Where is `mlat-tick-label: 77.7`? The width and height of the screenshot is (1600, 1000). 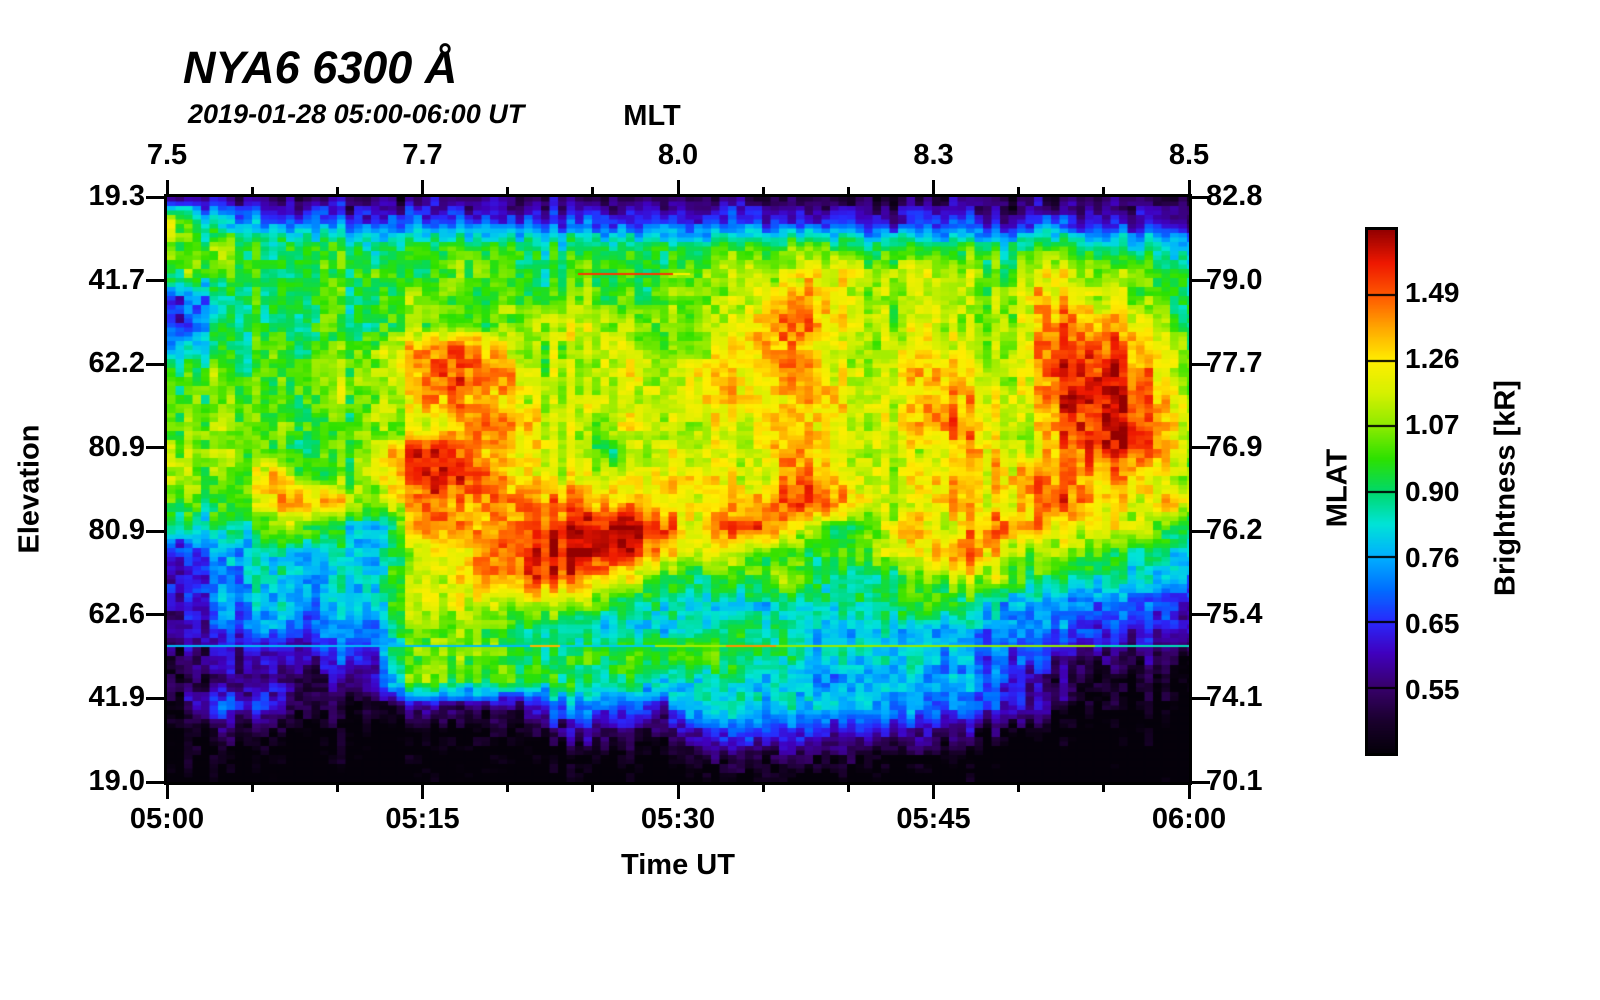
mlat-tick-label: 77.7 is located at coordinates (1234, 363).